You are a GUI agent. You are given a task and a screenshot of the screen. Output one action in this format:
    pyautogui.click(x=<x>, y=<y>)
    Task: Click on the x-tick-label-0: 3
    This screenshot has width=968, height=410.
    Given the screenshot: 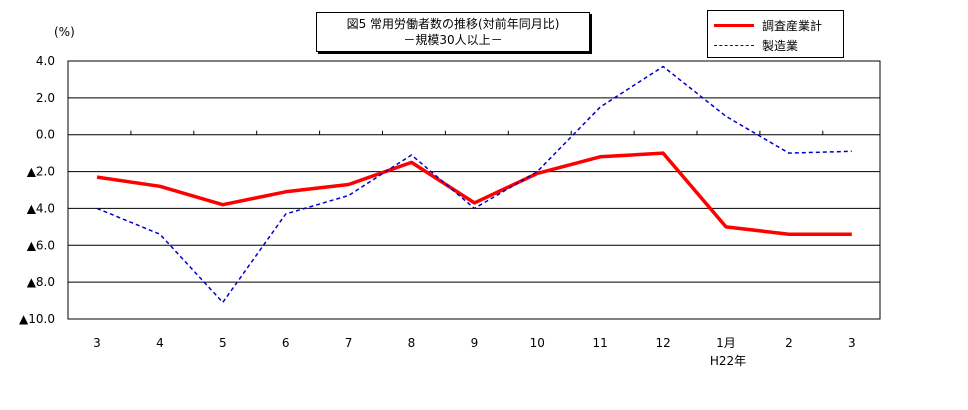 What is the action you would take?
    pyautogui.click(x=97, y=343)
    